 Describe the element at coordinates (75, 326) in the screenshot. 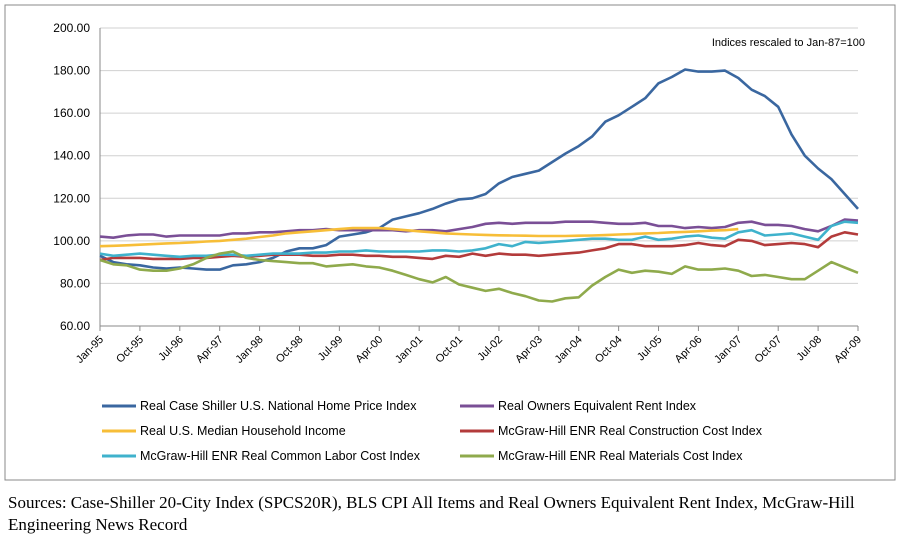

I see `y-tick-label: 60.00` at that location.